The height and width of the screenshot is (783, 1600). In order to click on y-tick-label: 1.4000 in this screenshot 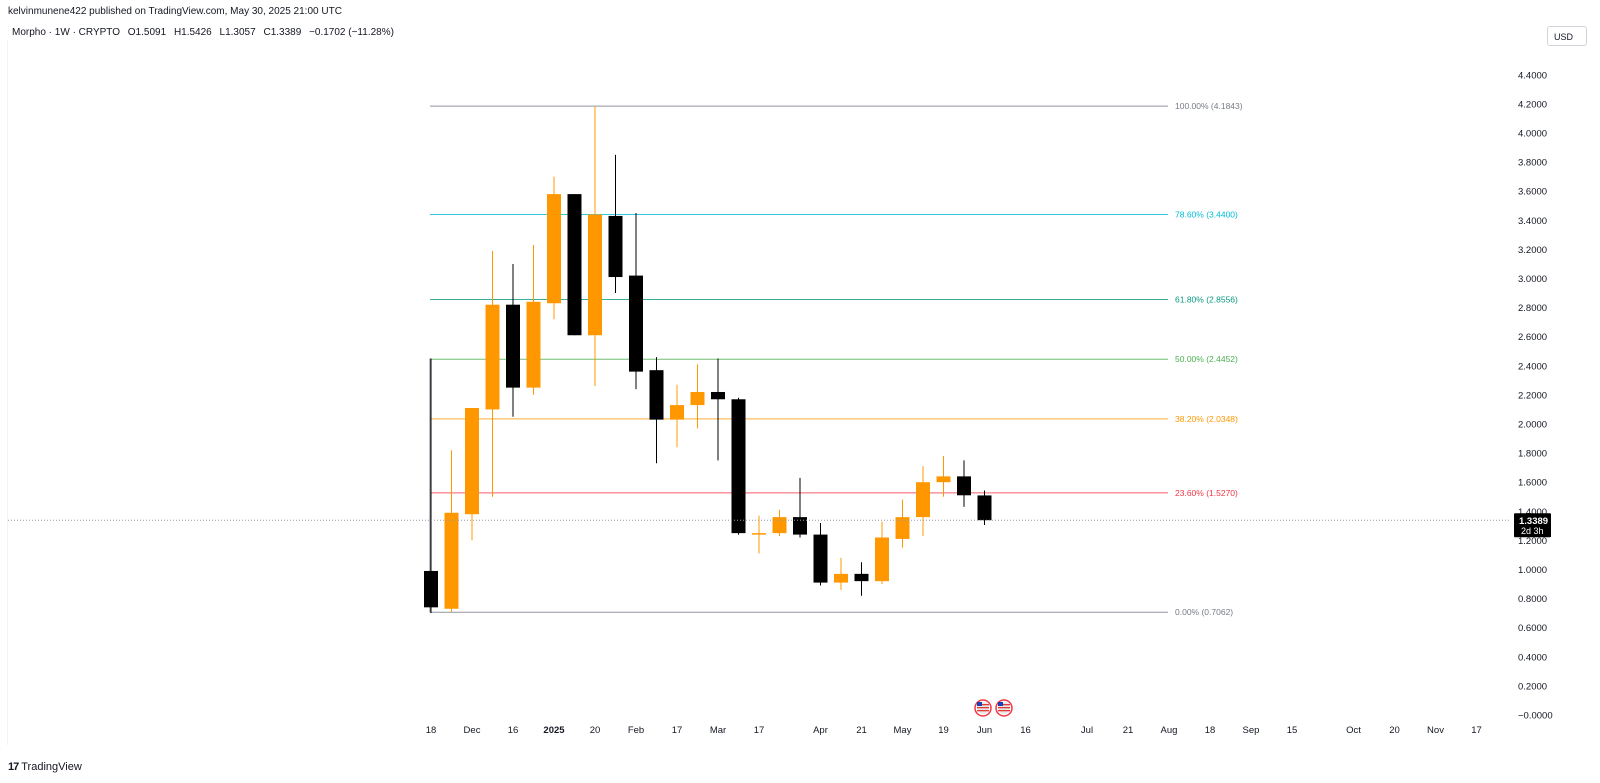, I will do `click(1532, 512)`.